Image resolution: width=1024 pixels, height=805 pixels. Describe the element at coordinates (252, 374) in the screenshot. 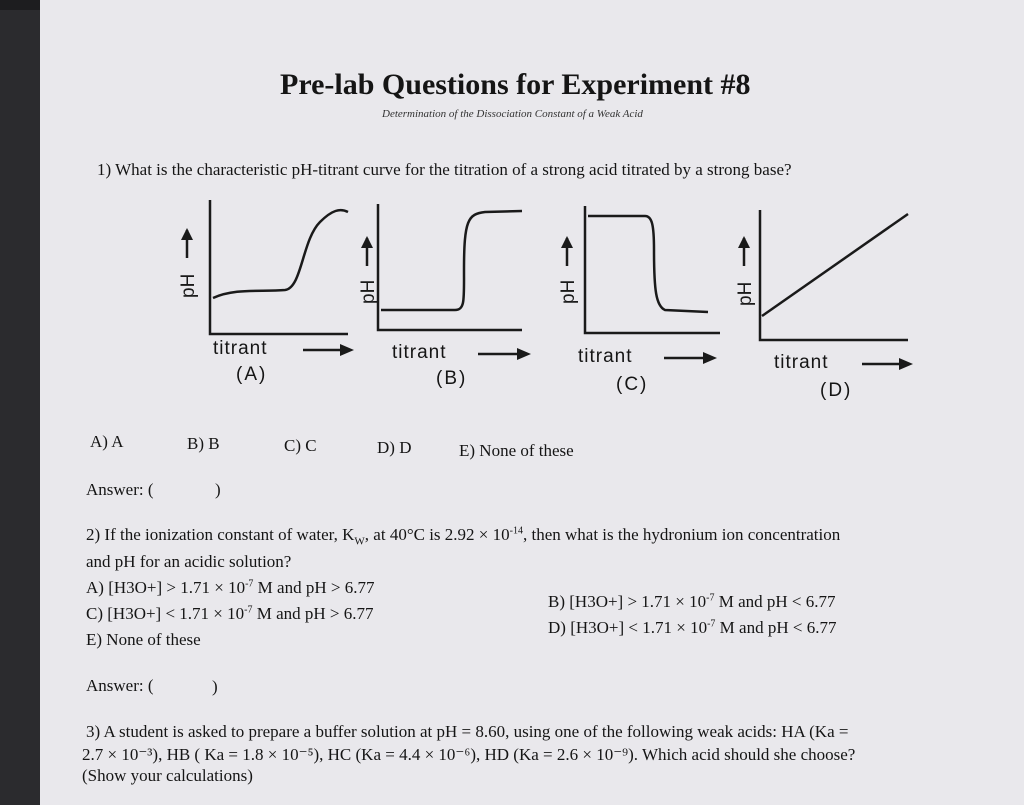

I see `graph-a-caption: (A)` at that location.